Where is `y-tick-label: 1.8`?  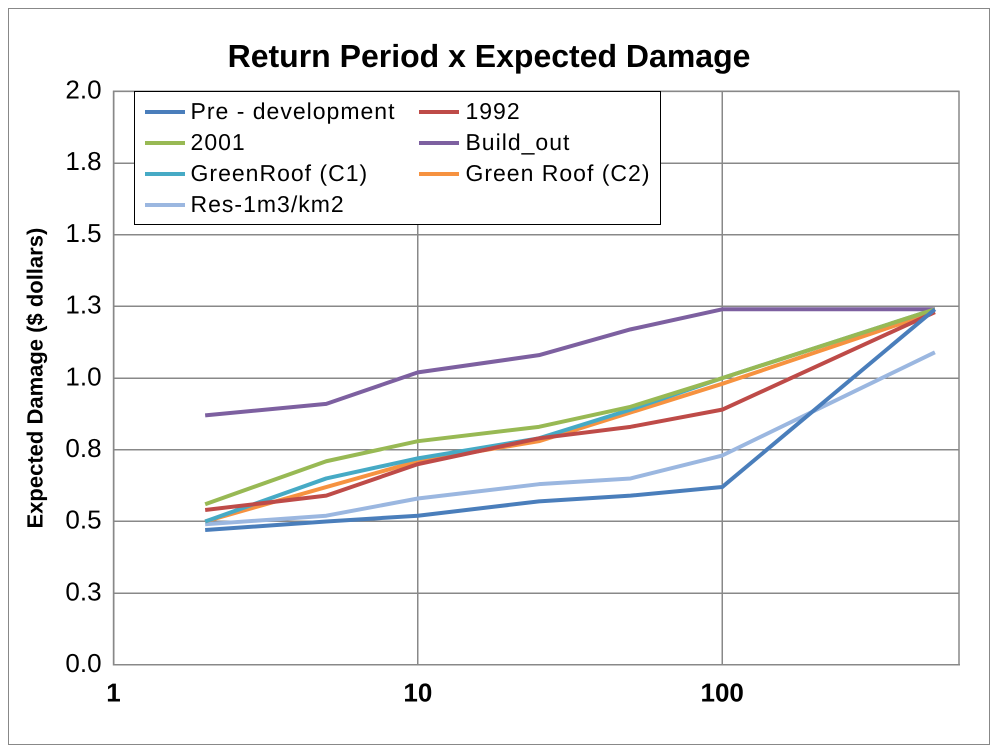 y-tick-label: 1.8 is located at coordinates (83, 161).